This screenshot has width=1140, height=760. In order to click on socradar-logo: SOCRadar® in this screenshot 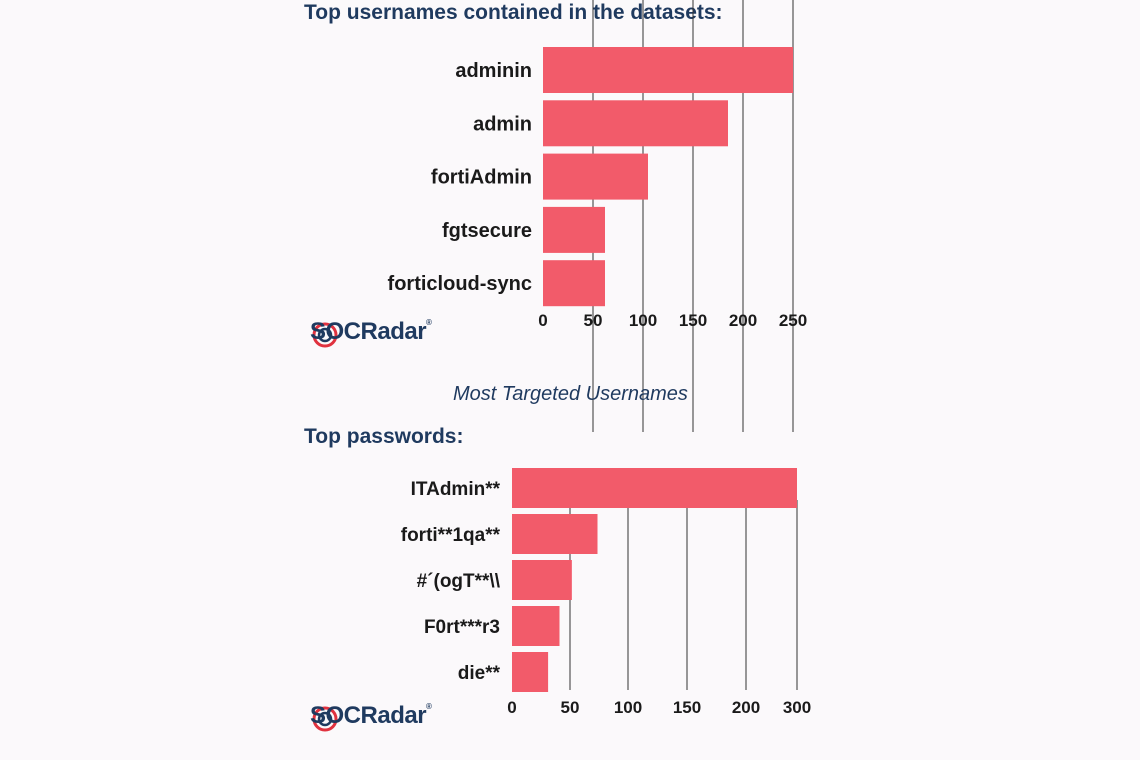, I will do `click(375, 342)`.